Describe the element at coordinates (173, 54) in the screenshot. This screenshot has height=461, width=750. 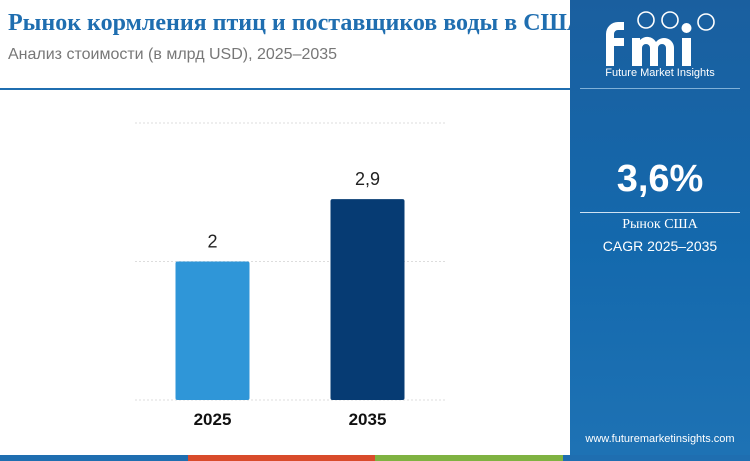
I see `page-subtitle: Анализ стоимости (в млрд USD), 2025–2035` at that location.